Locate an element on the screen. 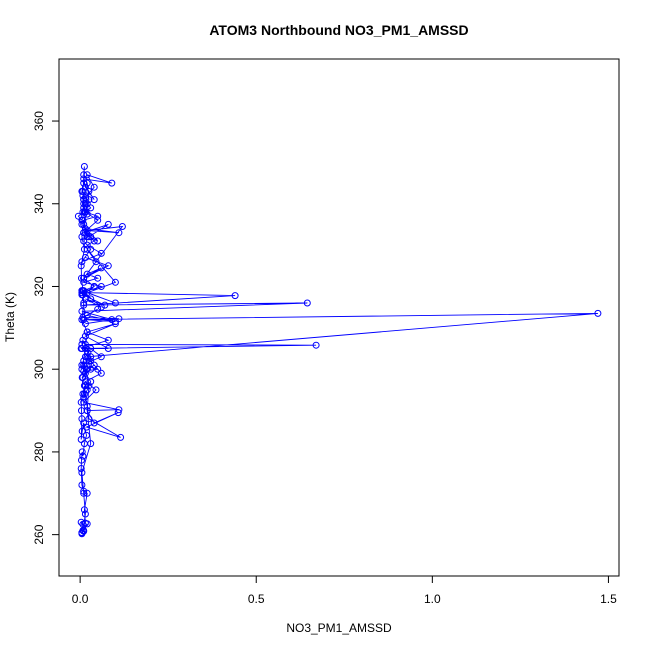 Image resolution: width=650 pixels, height=650 pixels. y-tick-label: 360 is located at coordinates (39, 121).